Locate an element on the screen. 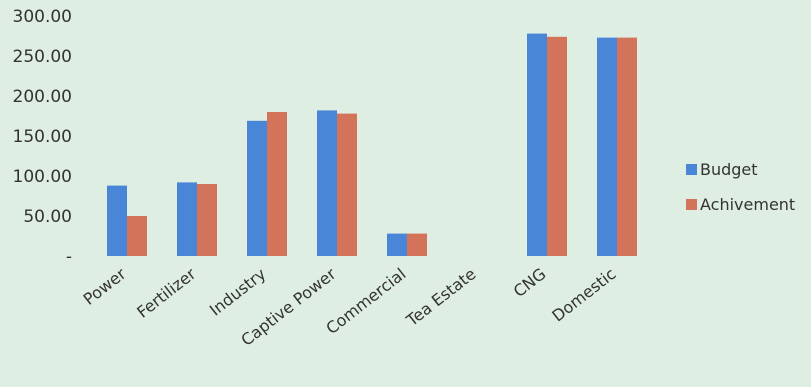 The height and width of the screenshot is (387, 811). y-tick-label: 150.00 is located at coordinates (42, 137).